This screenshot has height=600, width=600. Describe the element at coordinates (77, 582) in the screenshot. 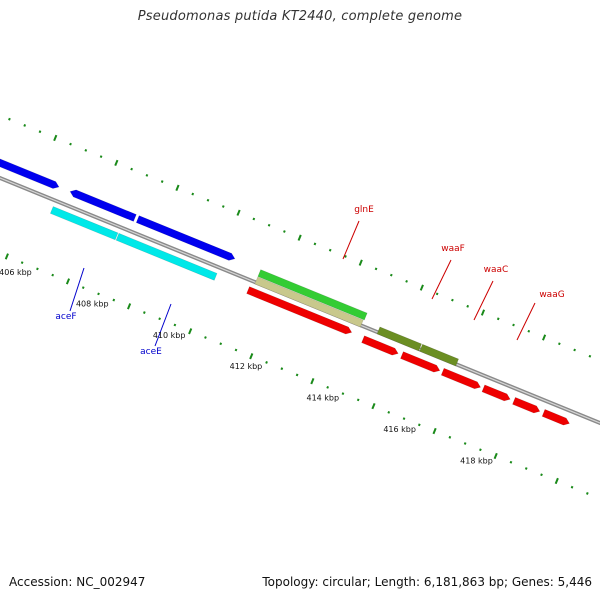

I see `accession-text: Accession: NC_002947` at that location.